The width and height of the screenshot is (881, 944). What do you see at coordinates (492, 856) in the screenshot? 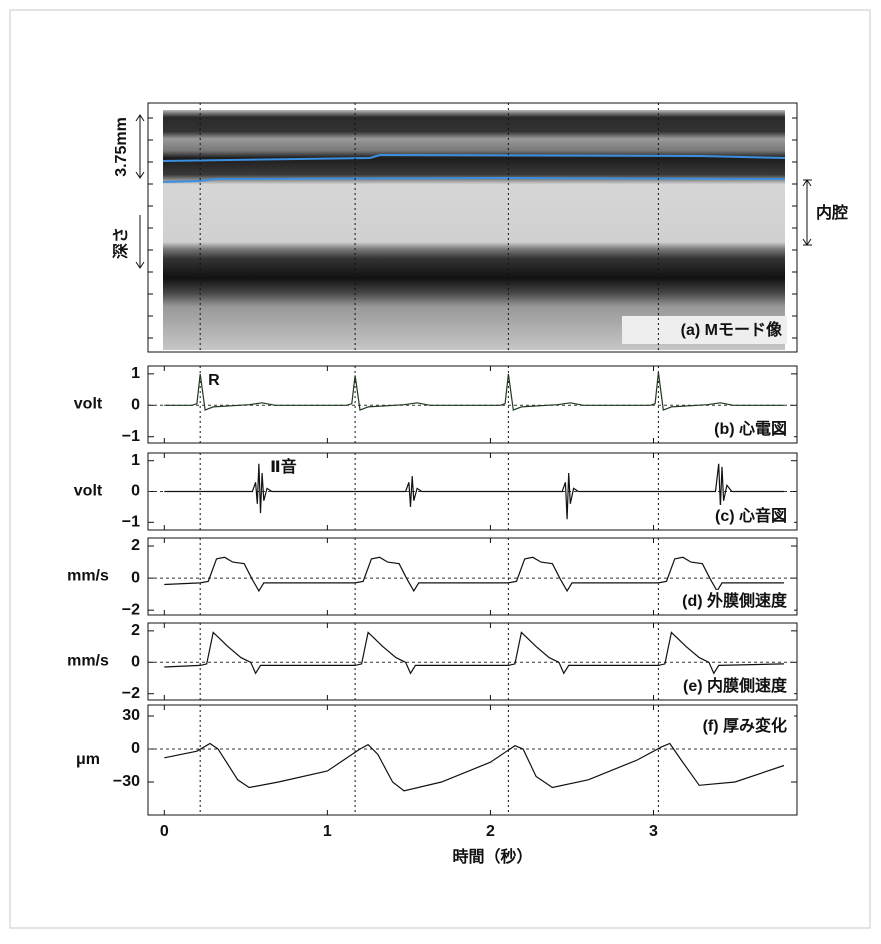
I see `x-axis-title: 時間（秒）` at bounding box center [492, 856].